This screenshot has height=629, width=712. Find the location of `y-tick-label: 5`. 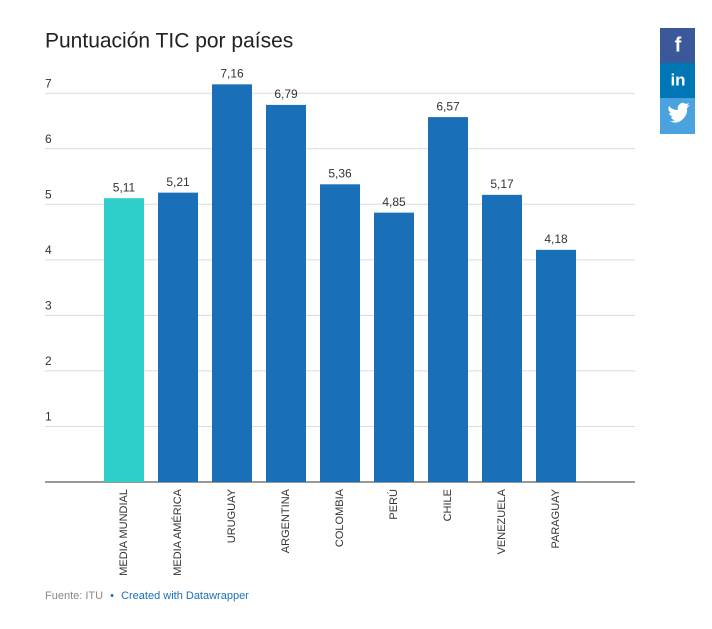

y-tick-label: 5 is located at coordinates (48, 194).